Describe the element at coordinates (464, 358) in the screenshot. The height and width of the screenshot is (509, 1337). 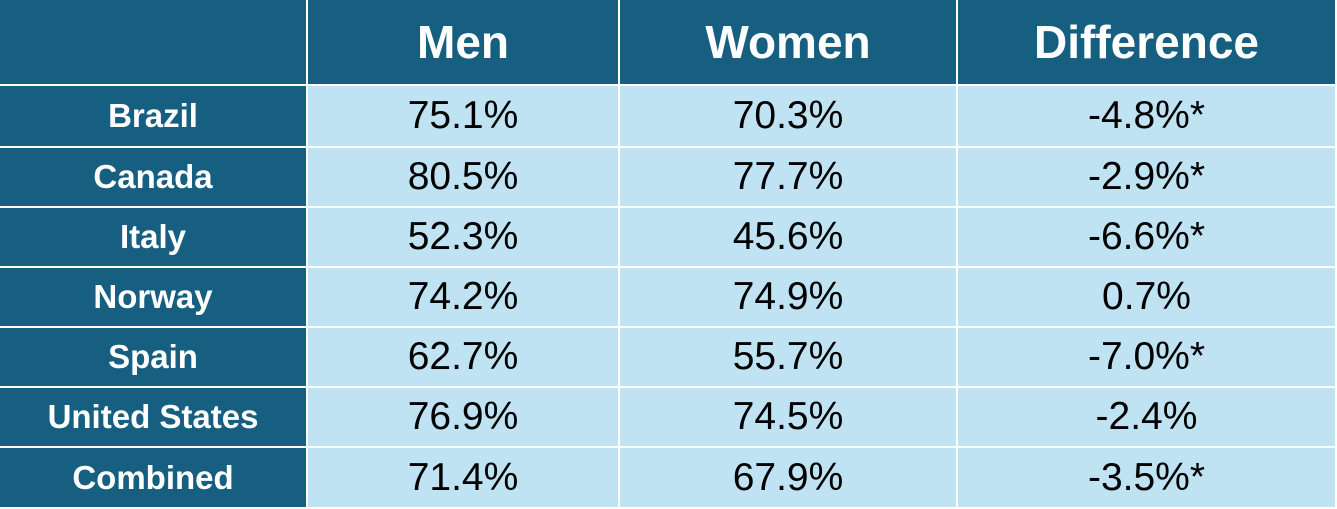
I see `value-cell: 62.7%` at that location.